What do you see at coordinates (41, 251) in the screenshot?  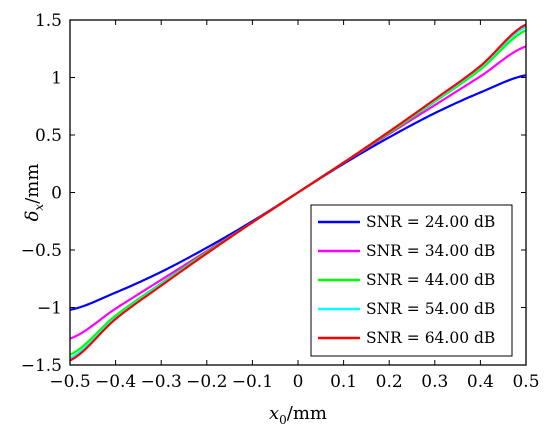 I see `y-tick-label: −0.5` at bounding box center [41, 251].